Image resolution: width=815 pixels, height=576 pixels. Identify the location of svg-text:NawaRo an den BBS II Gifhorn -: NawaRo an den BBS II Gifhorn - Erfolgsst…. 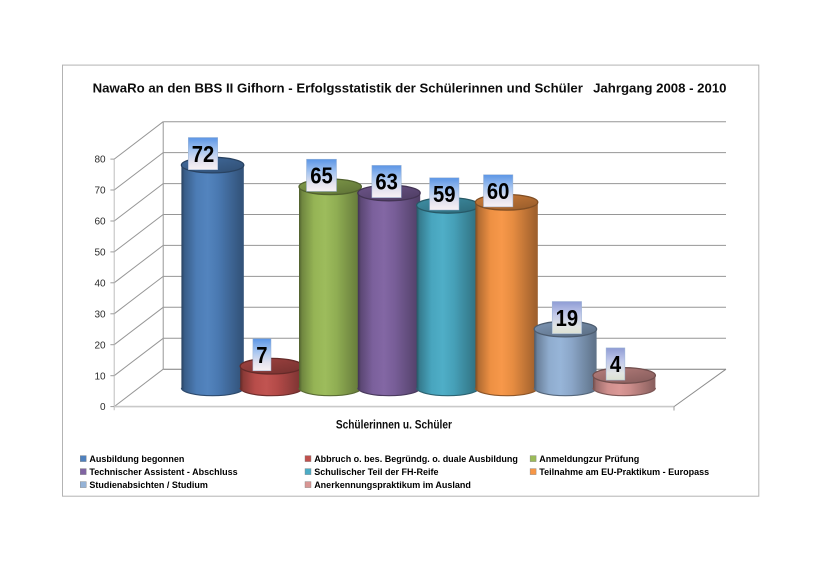
(410, 88).